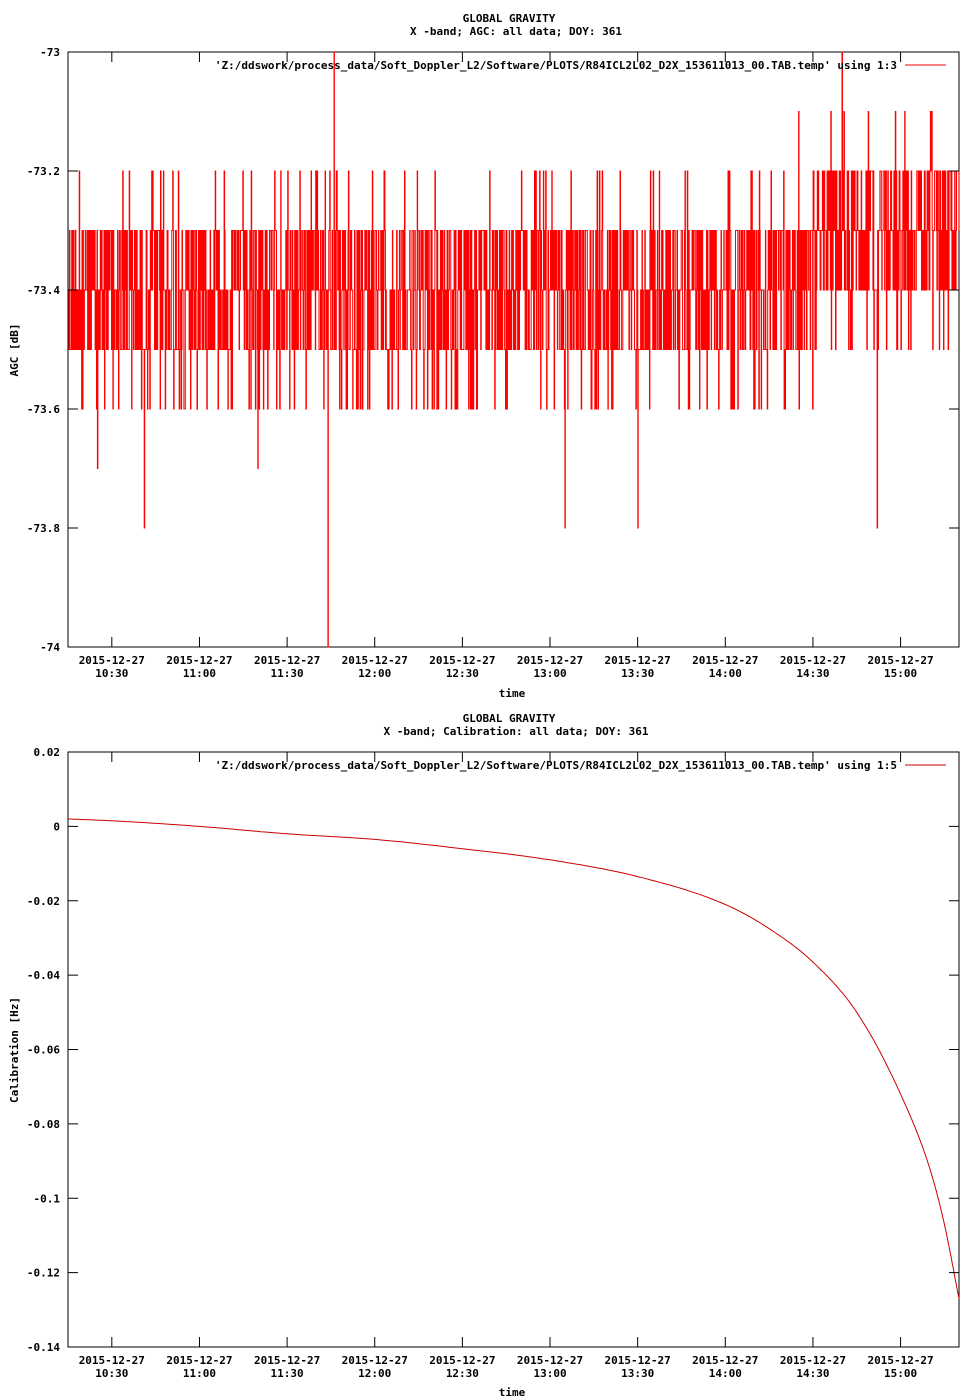 The width and height of the screenshot is (980, 1400). Describe the element at coordinates (43, 409) in the screenshot. I see `y-tick-label: -73.6` at that location.